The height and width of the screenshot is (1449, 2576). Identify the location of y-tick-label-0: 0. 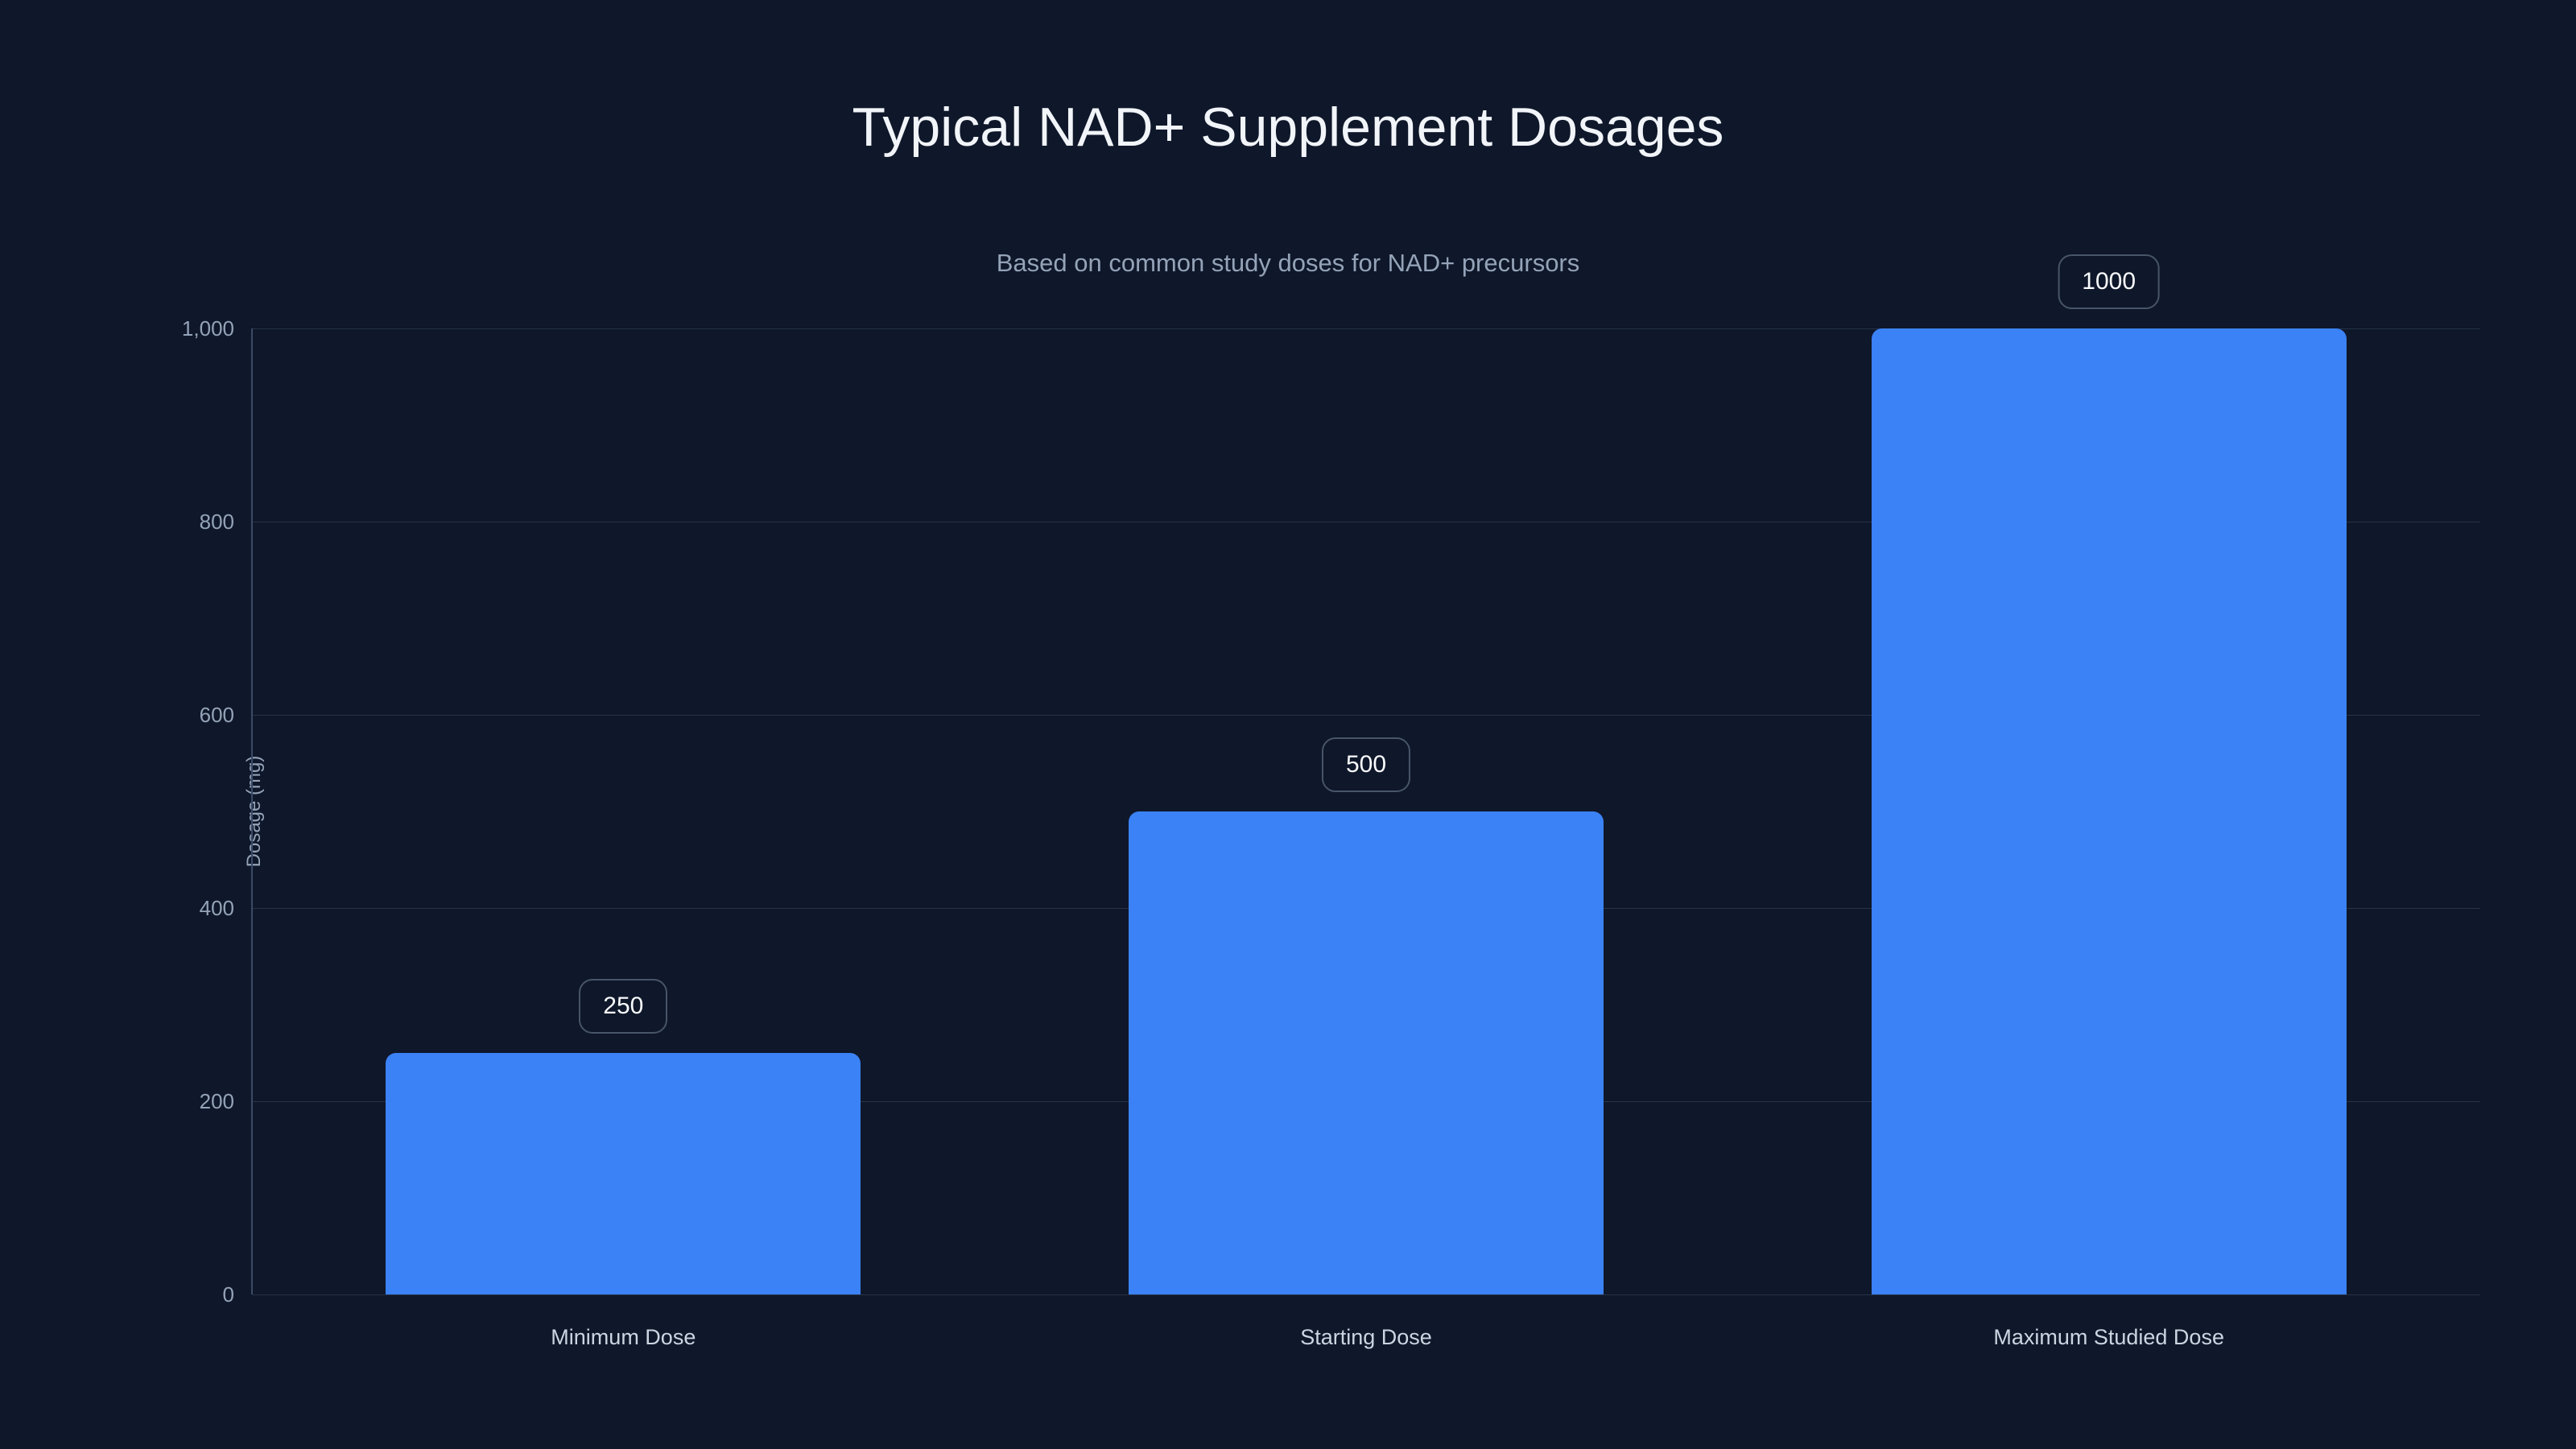
(228, 1294).